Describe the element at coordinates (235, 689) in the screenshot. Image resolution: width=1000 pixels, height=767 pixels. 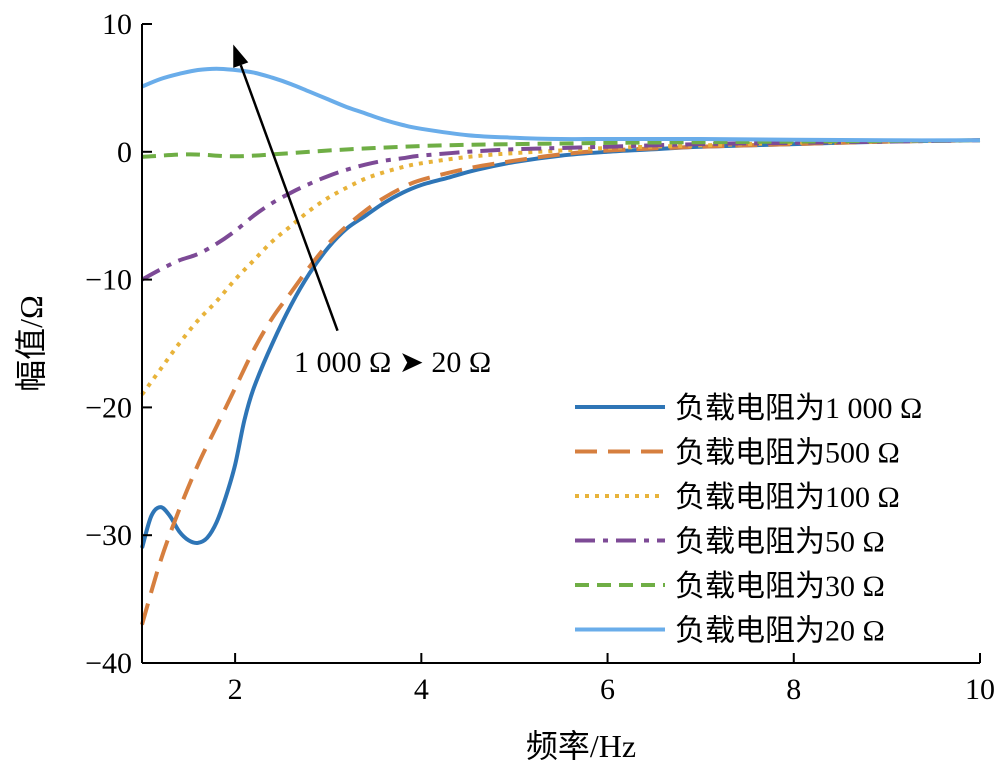
I see `x-tick-label: 2` at that location.